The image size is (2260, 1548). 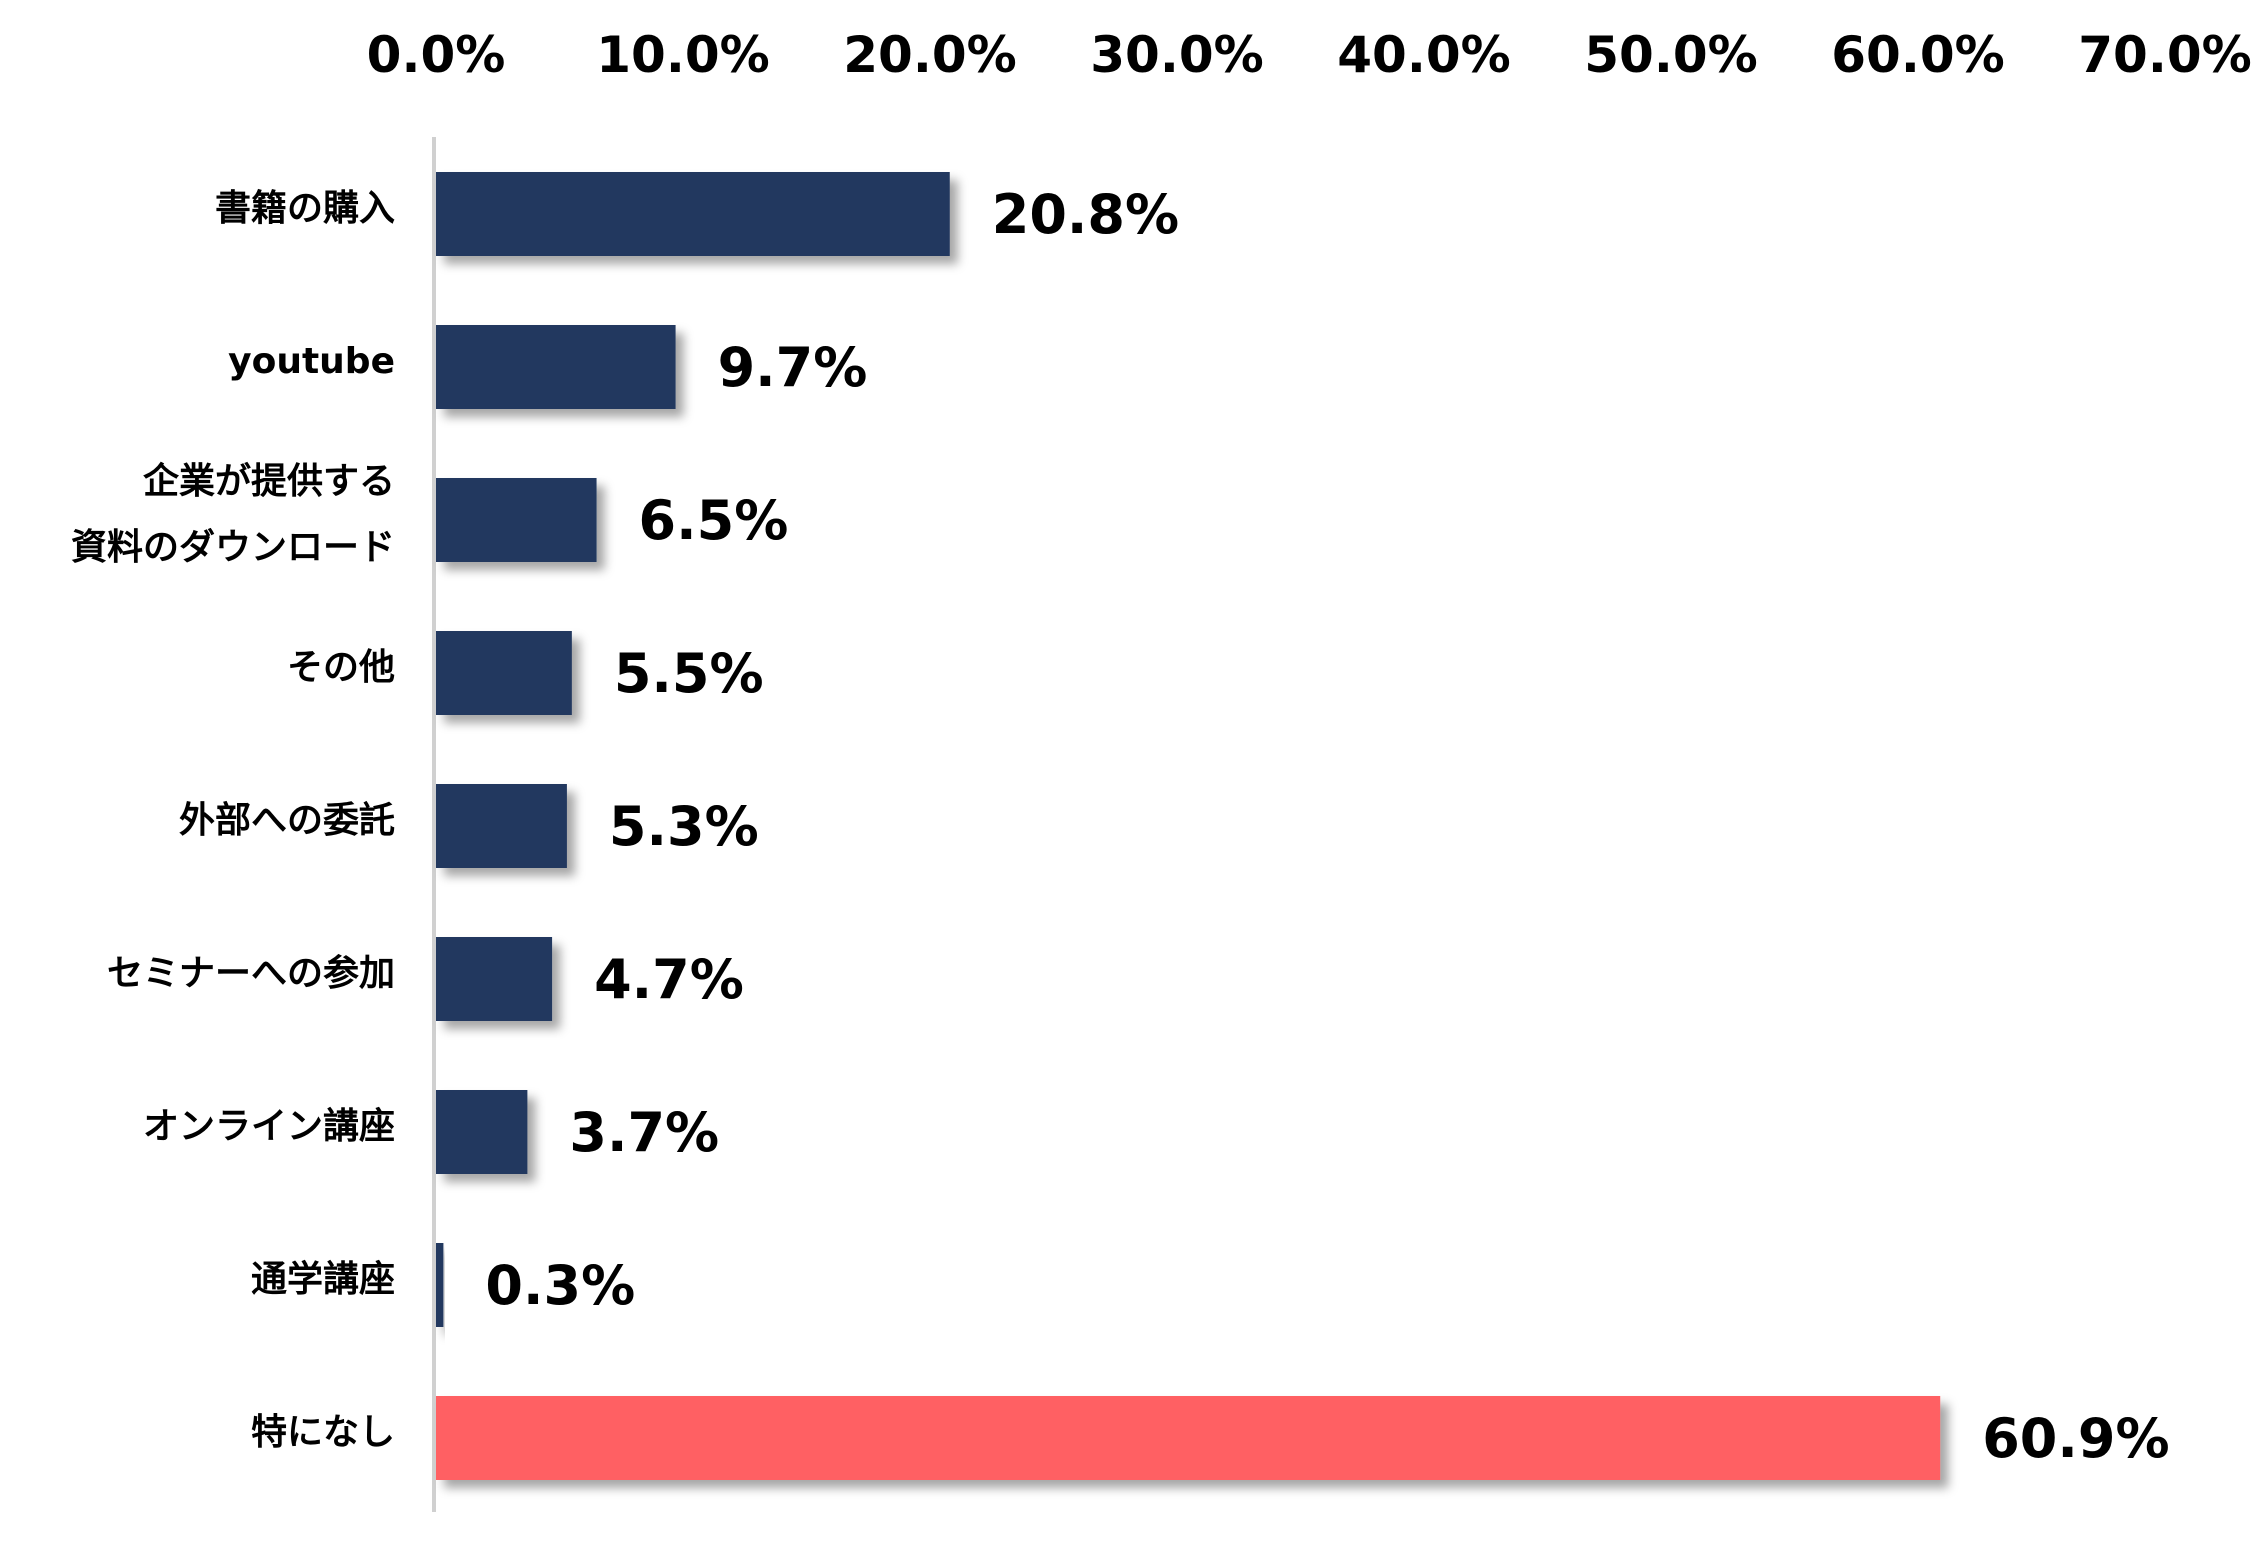 What do you see at coordinates (1917, 55) in the screenshot?
I see `x-tick-label: 60.0%` at bounding box center [1917, 55].